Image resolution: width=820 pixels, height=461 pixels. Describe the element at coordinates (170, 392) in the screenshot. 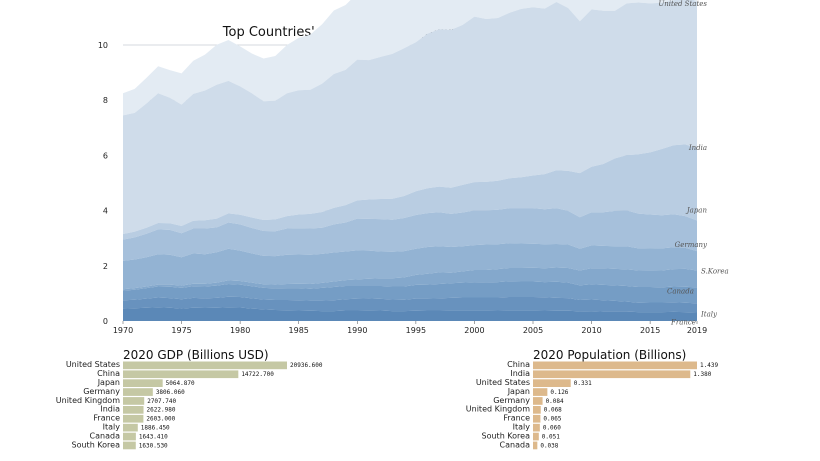

I see `bar-value-label: 3806.060` at that location.